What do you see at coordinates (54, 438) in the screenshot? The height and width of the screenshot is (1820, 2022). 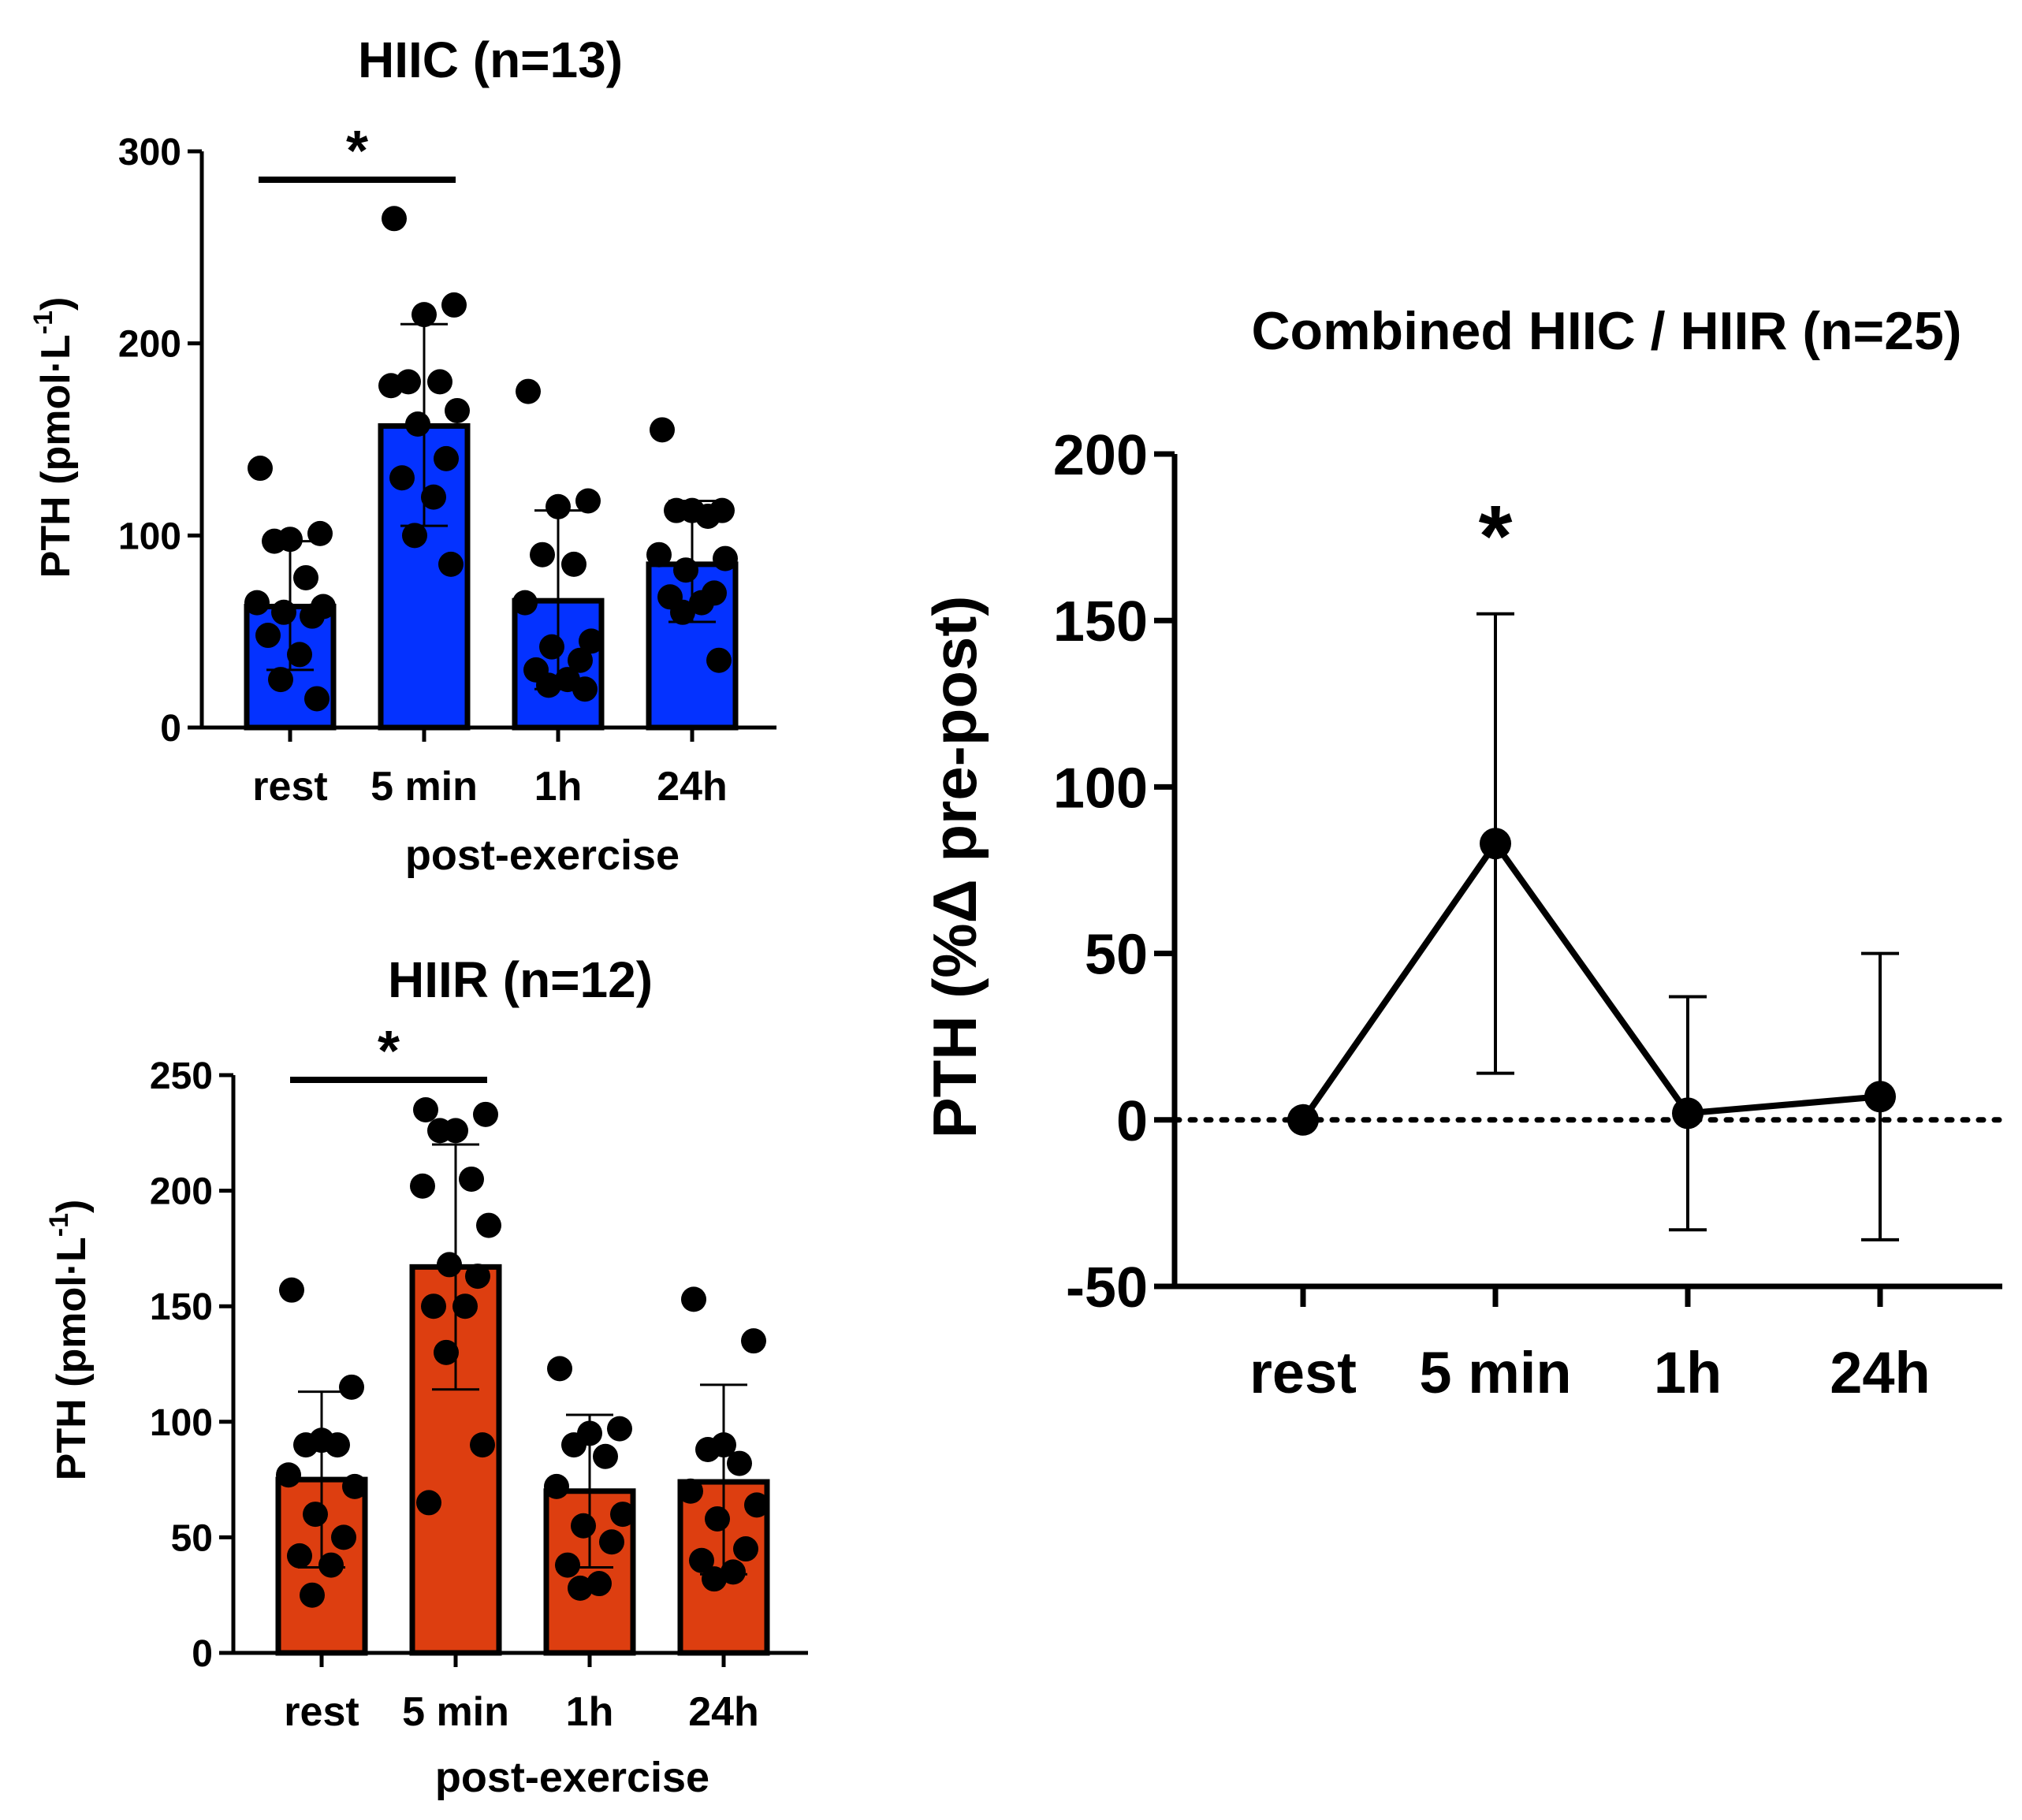 I see `hiic-y-axis-label: PTH (pmol·L-1)` at bounding box center [54, 438].